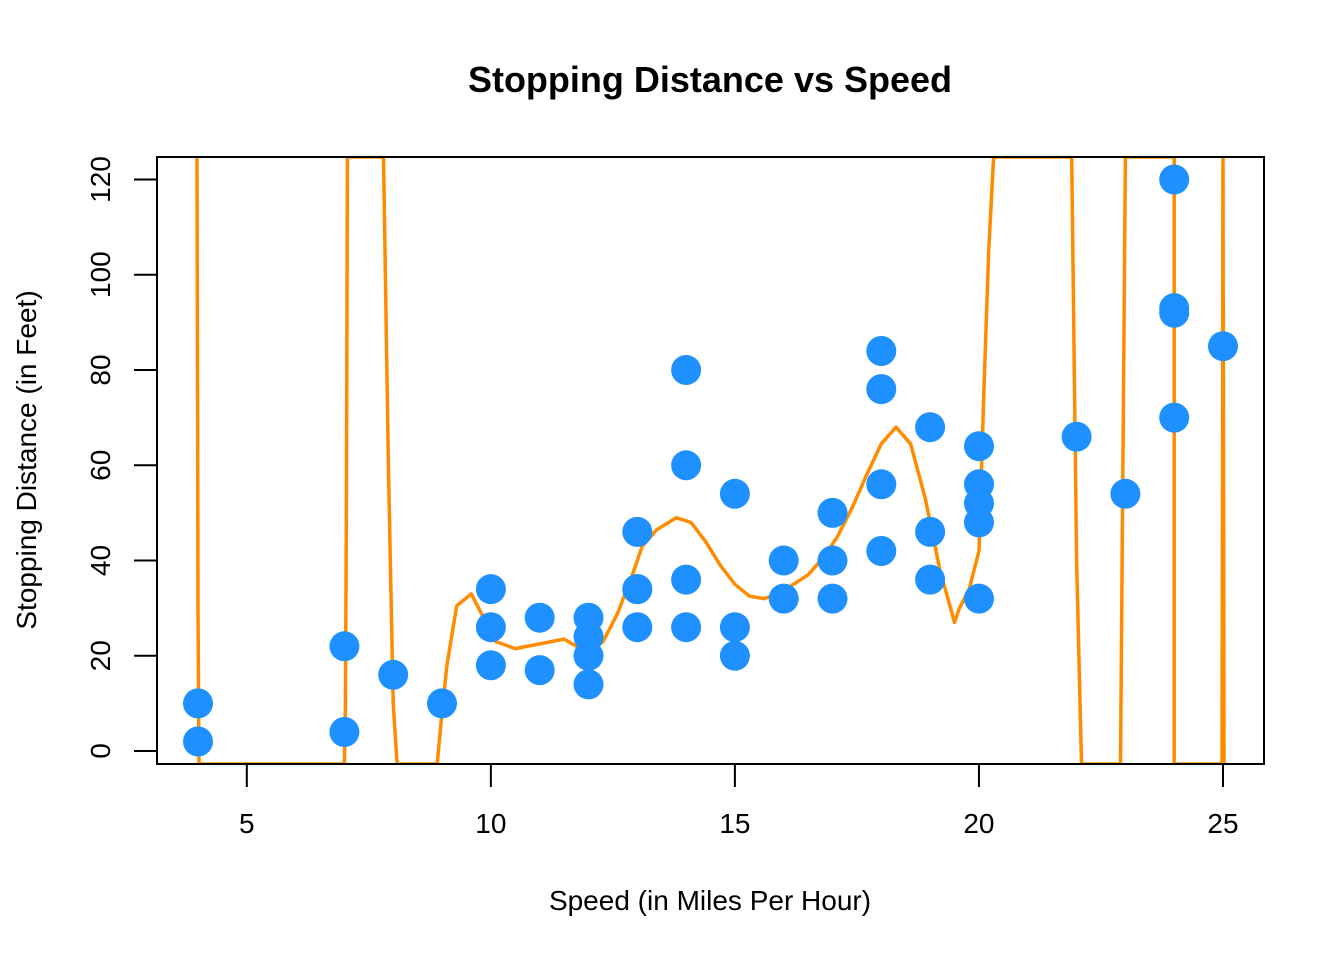 The height and width of the screenshot is (960, 1344). I want to click on chart-title: Stopping Distance vs Speed, so click(710, 79).